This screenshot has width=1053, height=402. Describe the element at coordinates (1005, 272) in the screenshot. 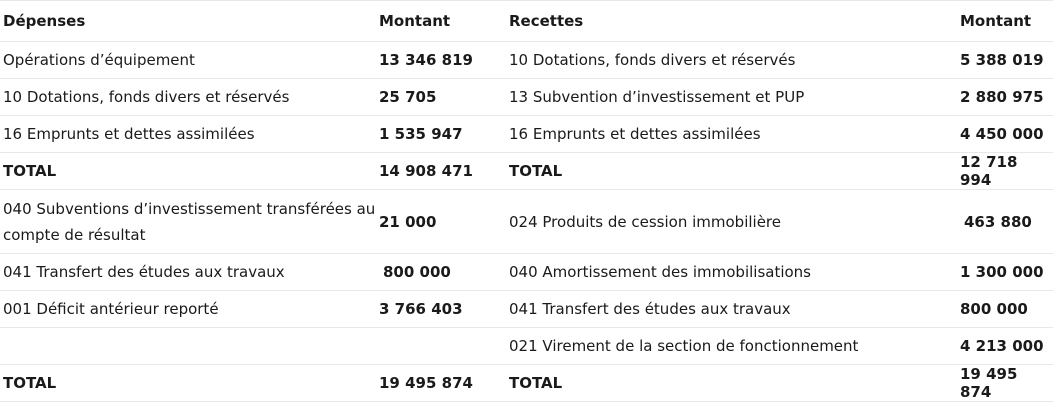

I see `recette-amount: 1 300 000` at that location.